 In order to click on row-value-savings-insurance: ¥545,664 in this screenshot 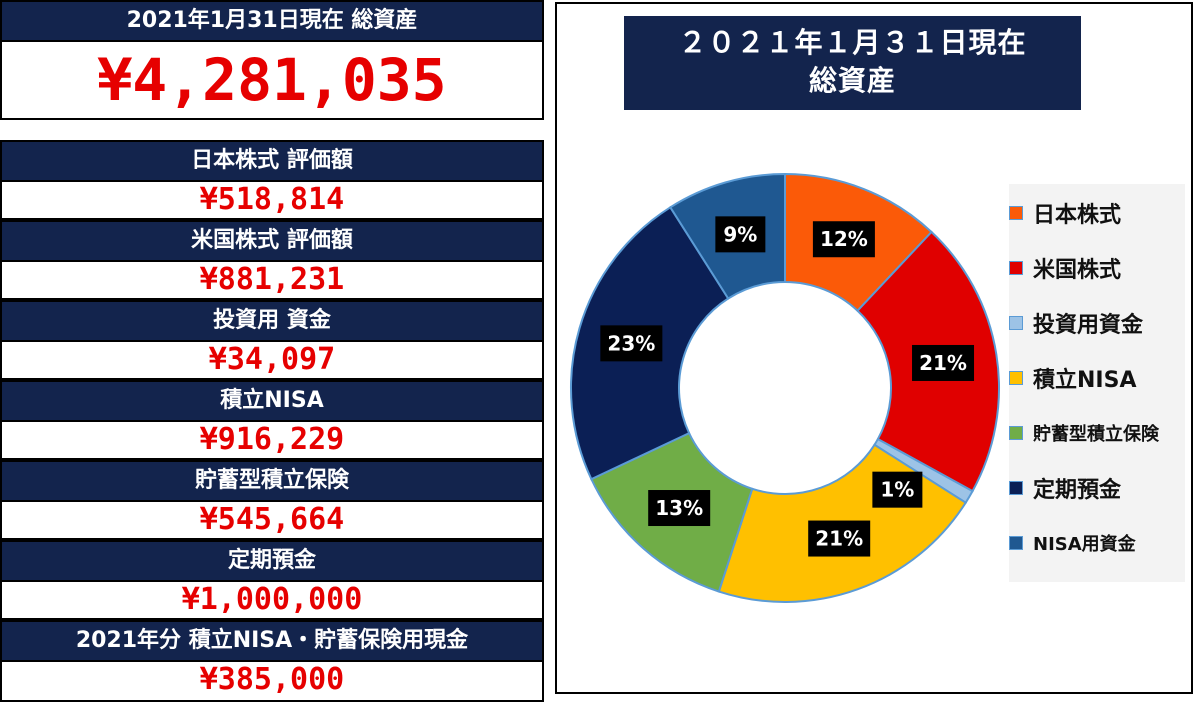, I will do `click(272, 520)`.